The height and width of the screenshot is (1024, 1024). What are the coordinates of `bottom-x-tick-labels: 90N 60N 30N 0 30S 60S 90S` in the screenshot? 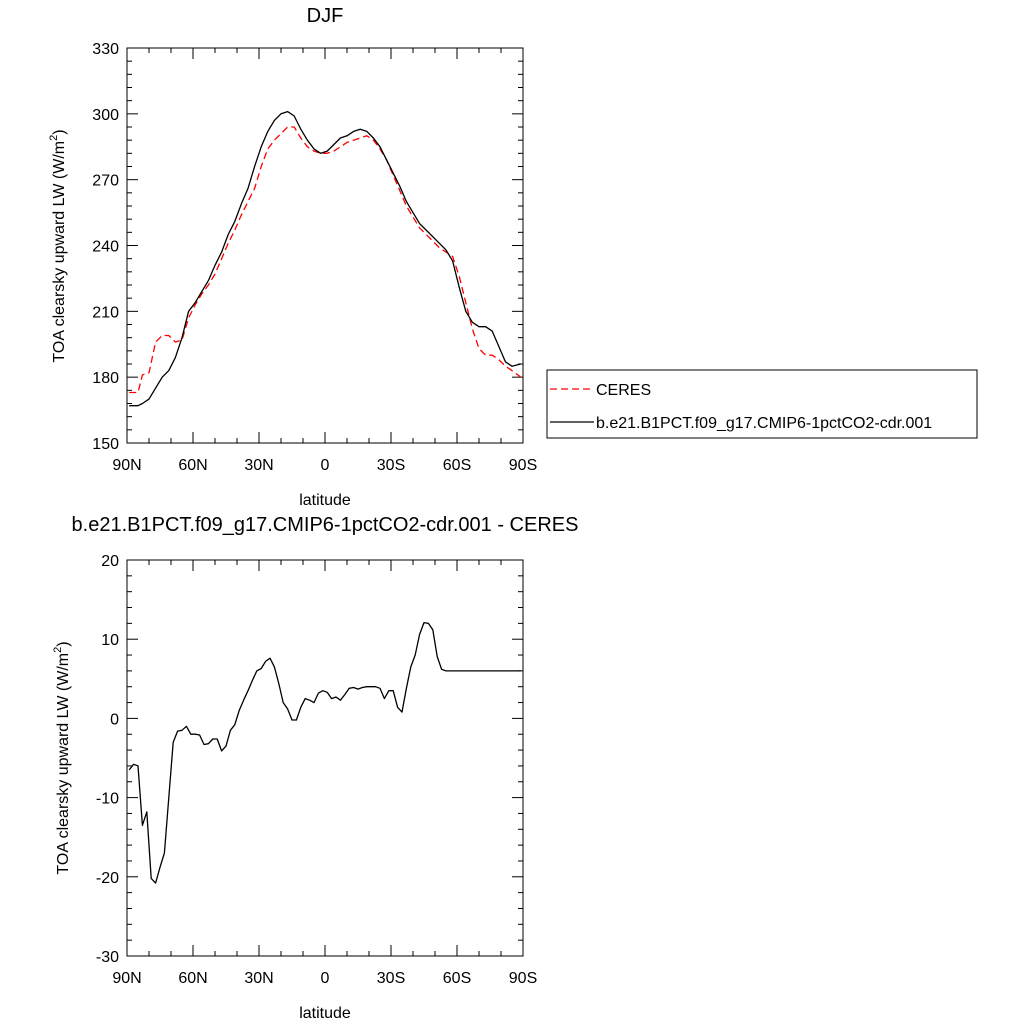 It's located at (324, 978).